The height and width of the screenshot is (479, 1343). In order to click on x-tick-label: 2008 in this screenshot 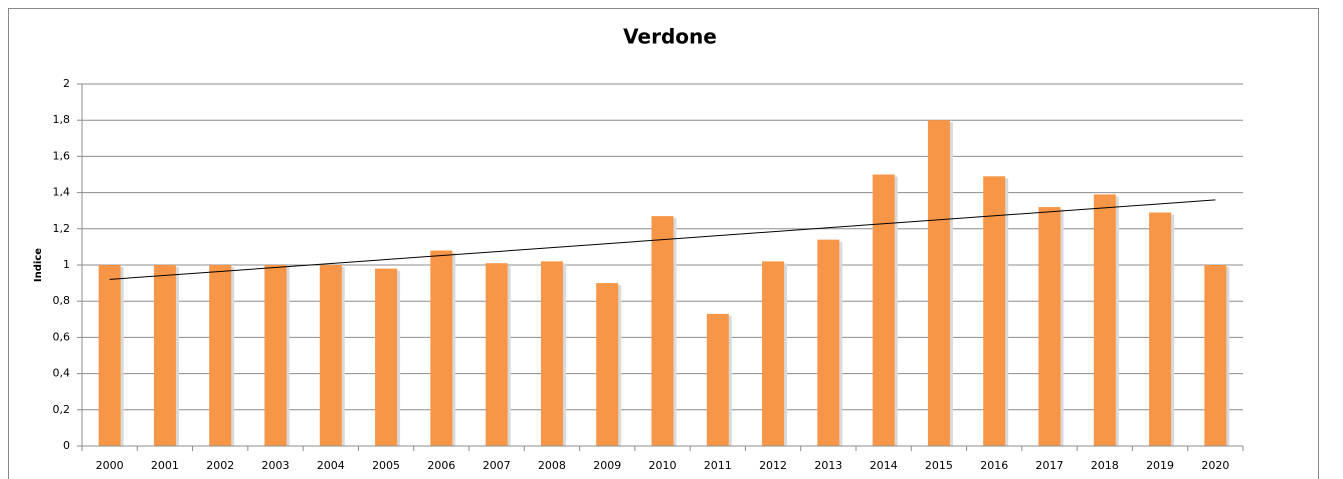, I will do `click(552, 465)`.